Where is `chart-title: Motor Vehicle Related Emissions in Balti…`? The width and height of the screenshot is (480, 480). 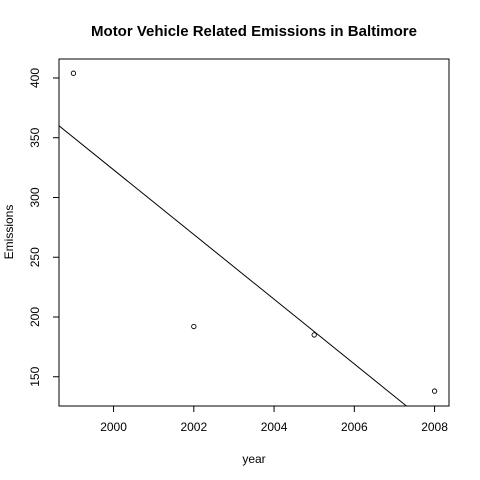 chart-title: Motor Vehicle Related Emissions in Balti… is located at coordinates (254, 31).